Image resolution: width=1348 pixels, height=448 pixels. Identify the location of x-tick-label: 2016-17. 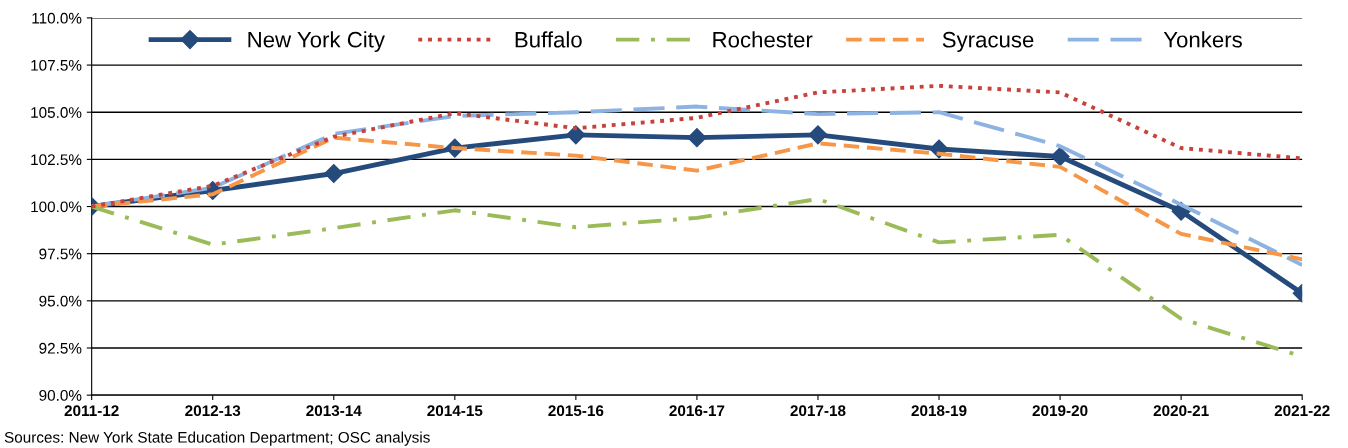
(697, 411).